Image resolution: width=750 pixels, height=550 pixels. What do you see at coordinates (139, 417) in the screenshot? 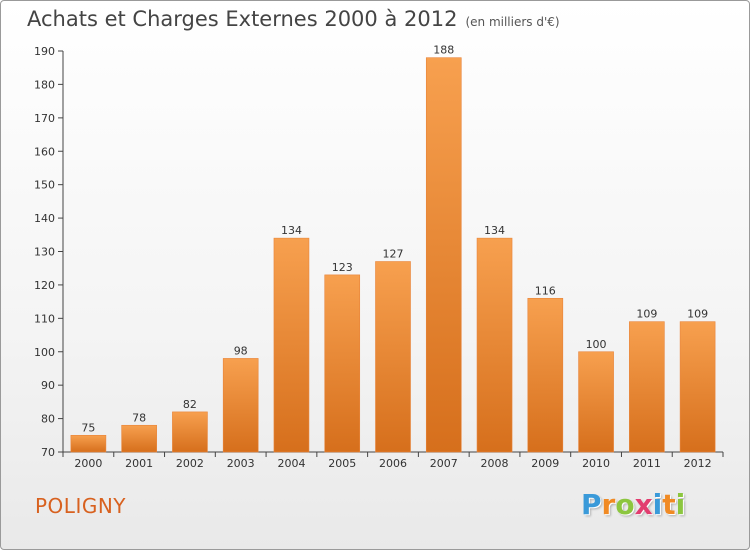
I see `value-label-2001: 78` at bounding box center [139, 417].